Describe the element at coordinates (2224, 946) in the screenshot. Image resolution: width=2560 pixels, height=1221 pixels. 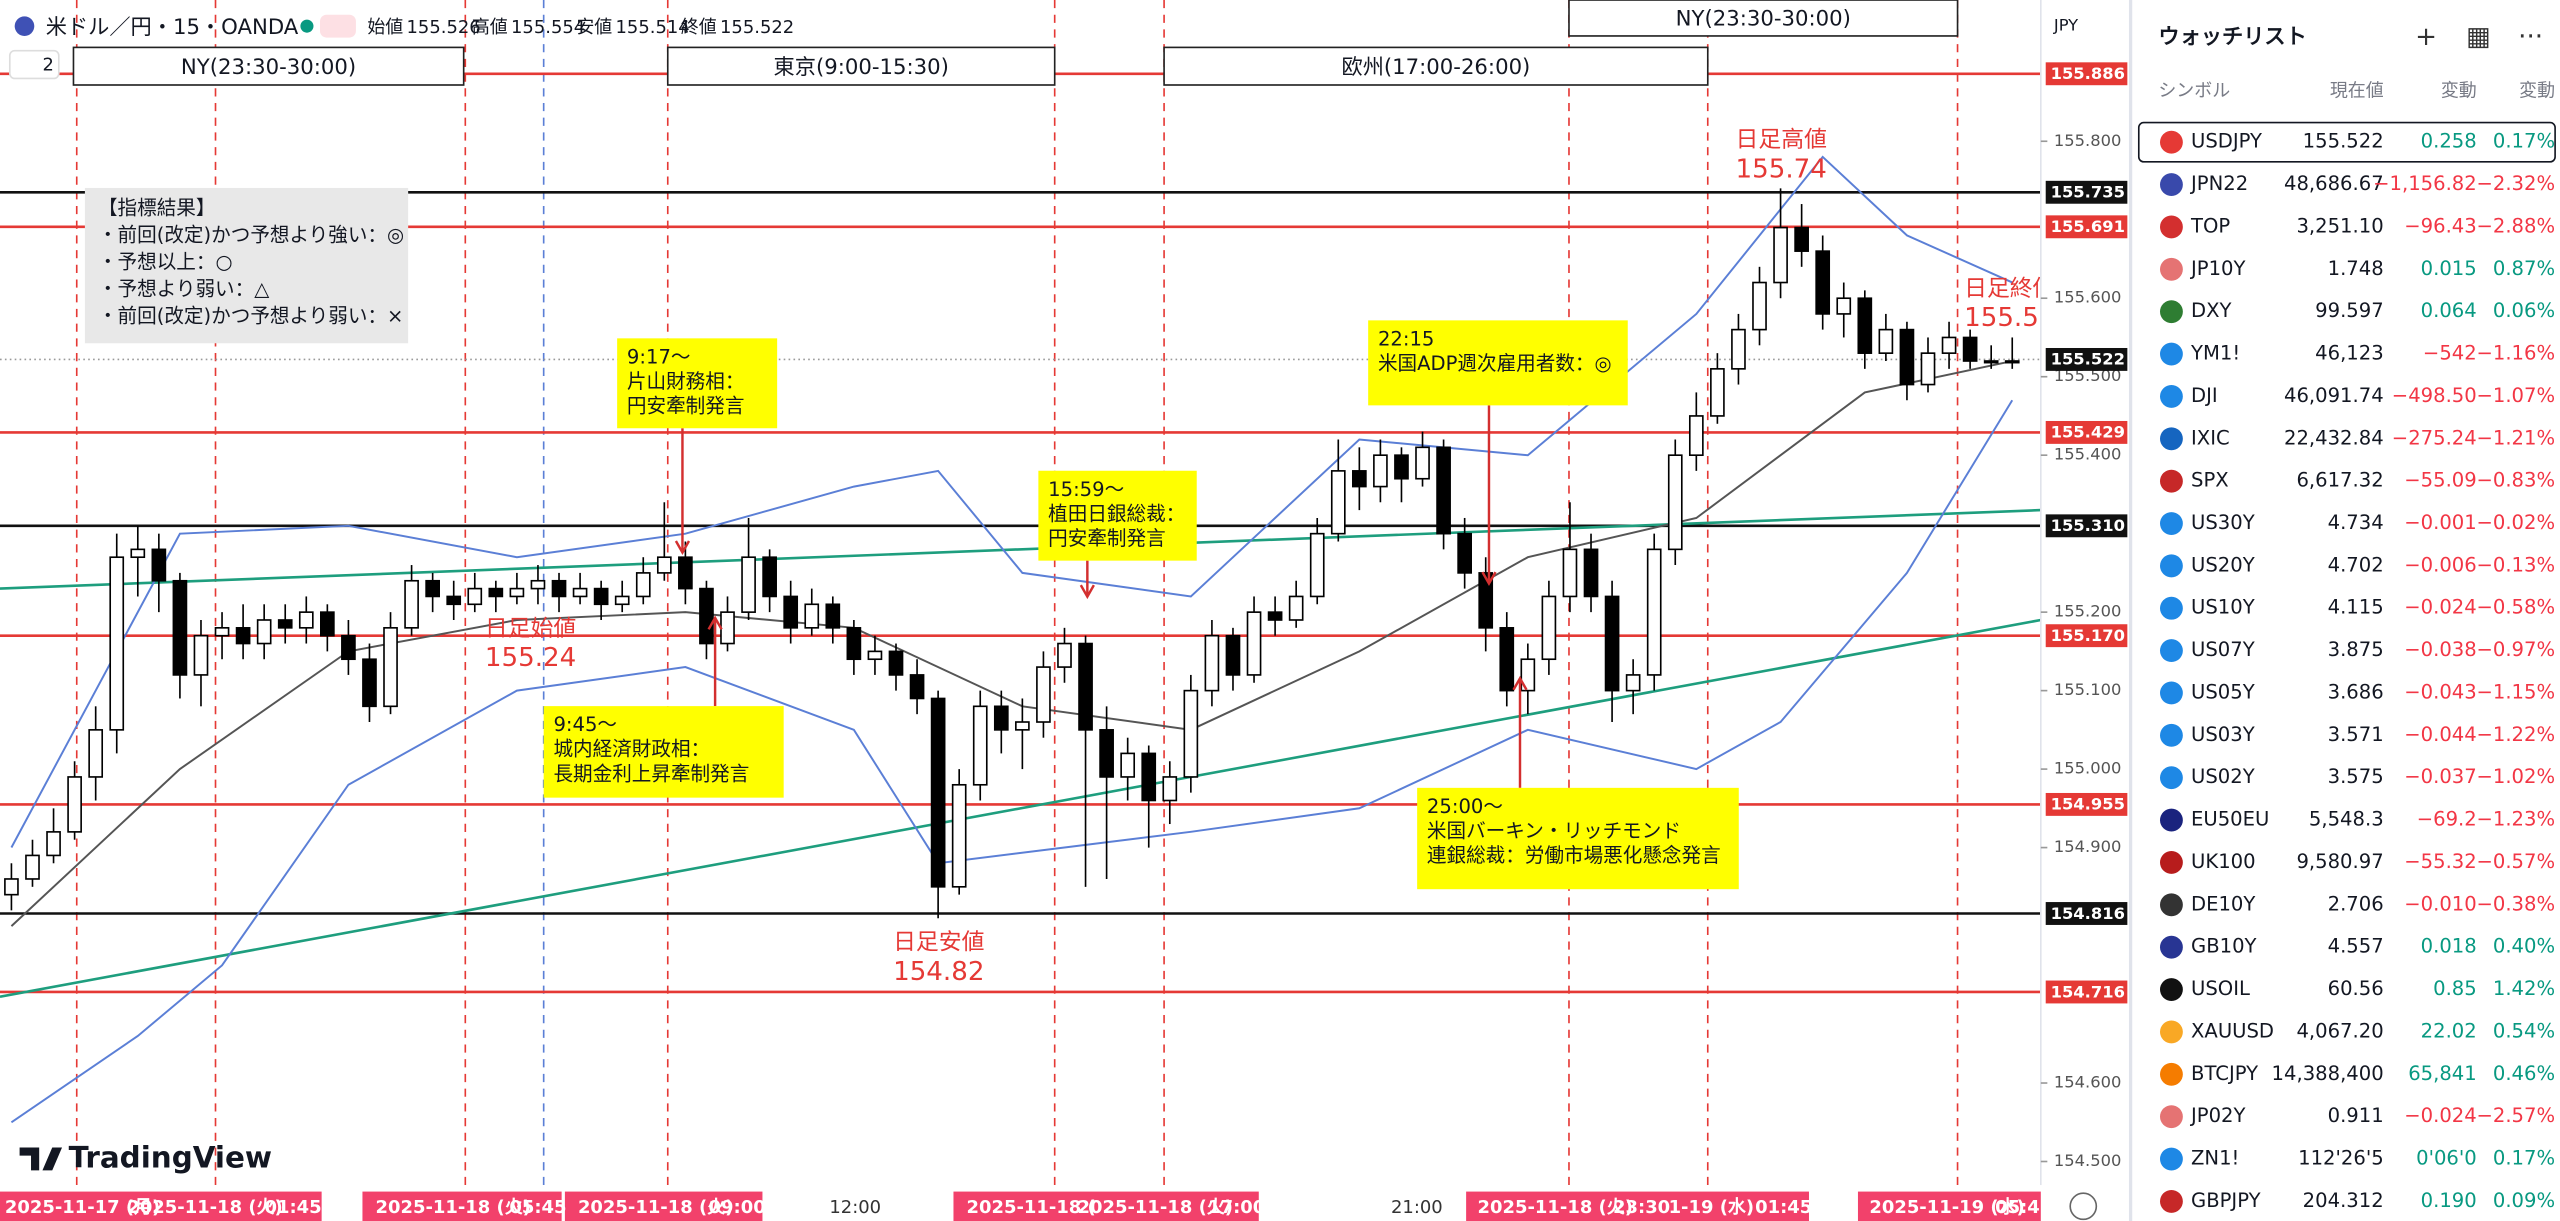
I see `watch-symbol: GB10Y` at that location.